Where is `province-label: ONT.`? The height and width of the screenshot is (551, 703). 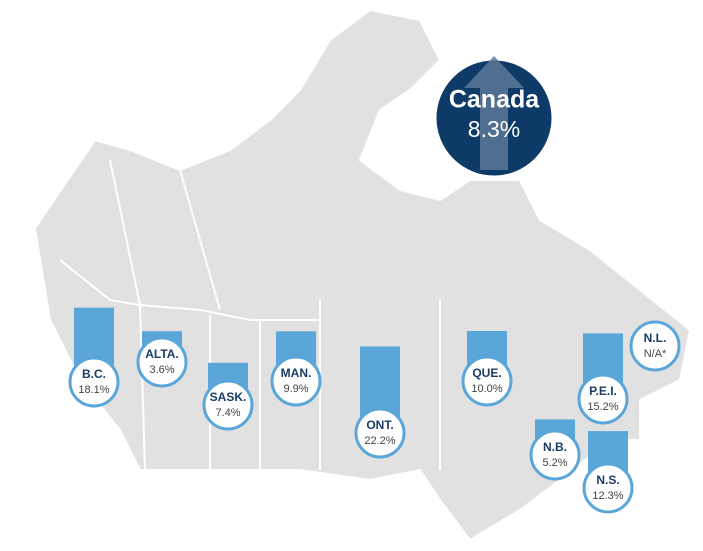 province-label: ONT. is located at coordinates (379, 425).